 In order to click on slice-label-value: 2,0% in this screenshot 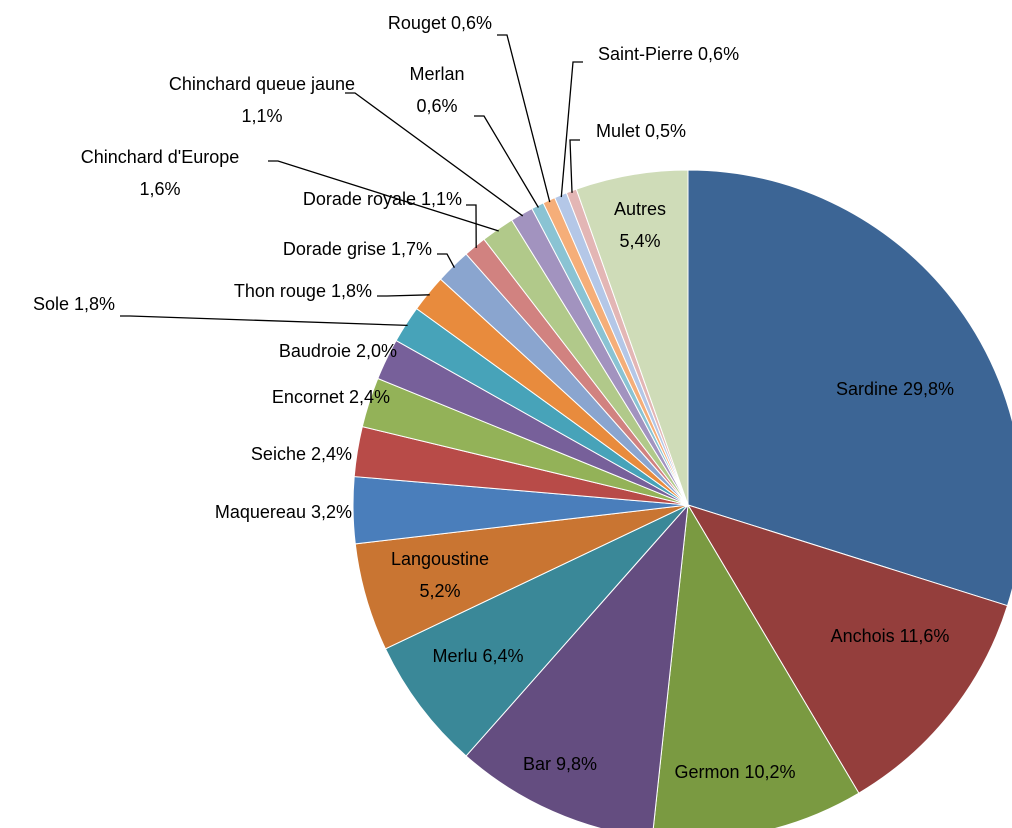, I will do `click(376, 351)`.